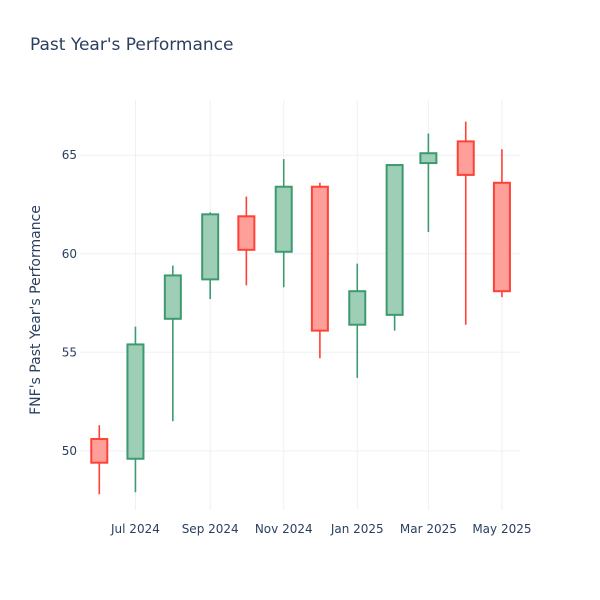  Describe the element at coordinates (69, 254) in the screenshot. I see `y-tick-label: 60` at that location.